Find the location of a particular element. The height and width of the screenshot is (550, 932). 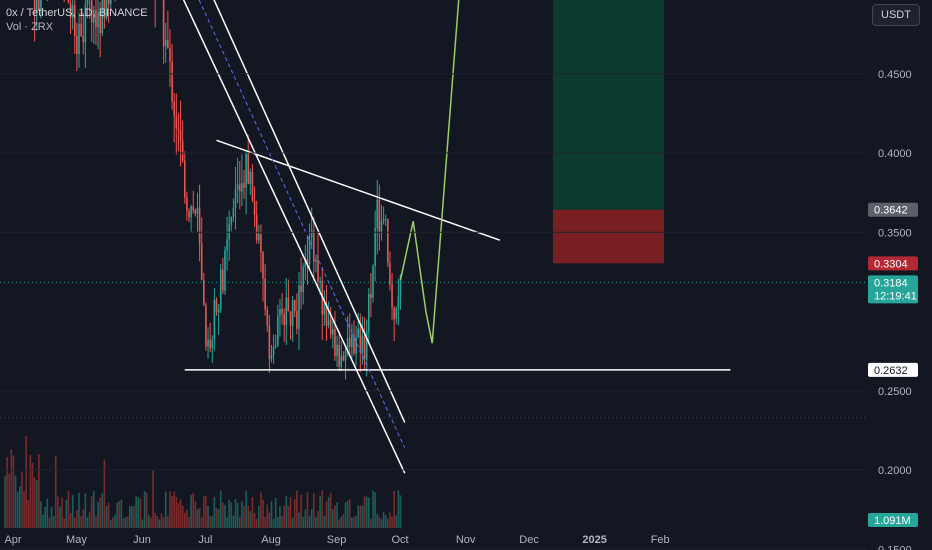

time-axis: Apr May Jun Jul Aug Sep Oct Nov Dec 2025 Feb is located at coordinates (336, 540).